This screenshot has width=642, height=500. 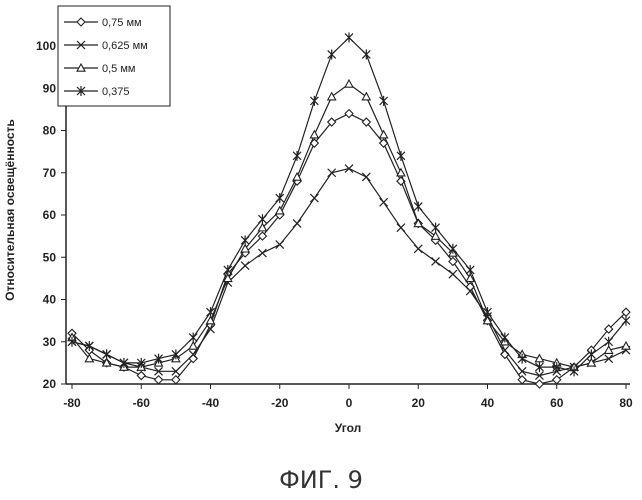 What do you see at coordinates (122, 23) in the screenshot?
I see `legend-label: 0,75 мм` at bounding box center [122, 23].